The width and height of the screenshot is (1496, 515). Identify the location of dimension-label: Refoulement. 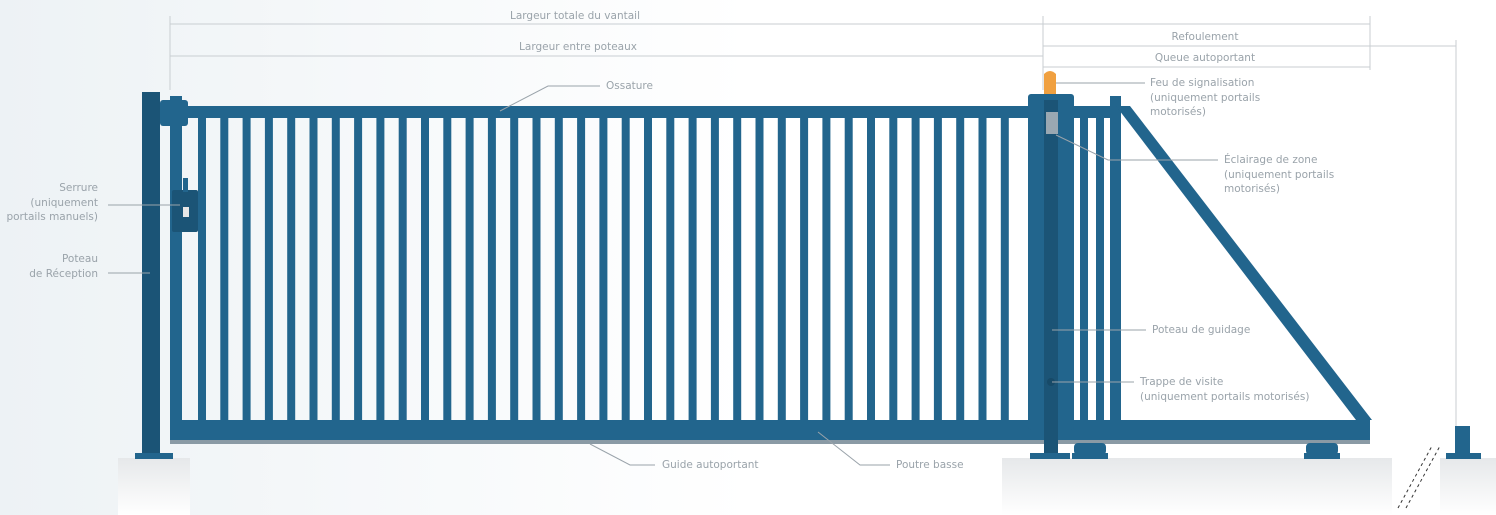
(1205, 37).